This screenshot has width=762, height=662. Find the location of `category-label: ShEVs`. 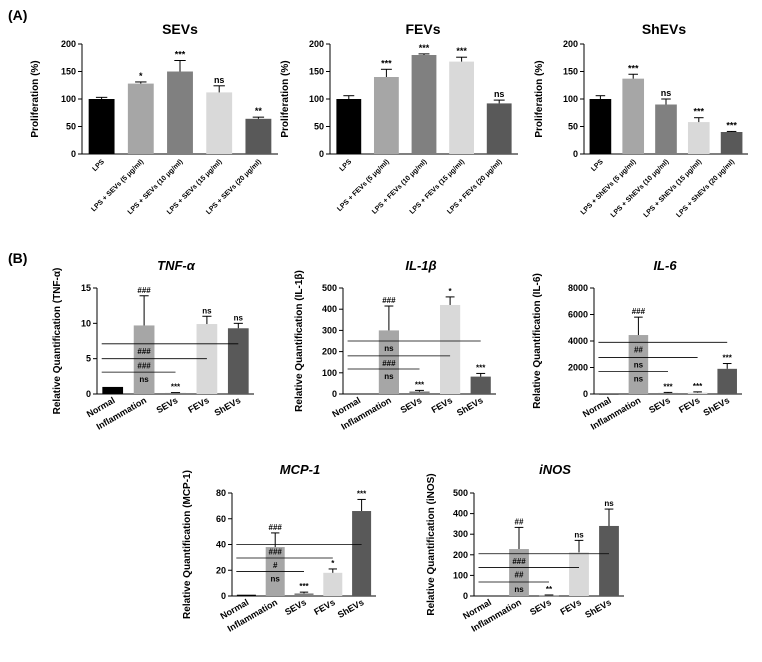

category-label: ShEVs is located at coordinates (717, 406).